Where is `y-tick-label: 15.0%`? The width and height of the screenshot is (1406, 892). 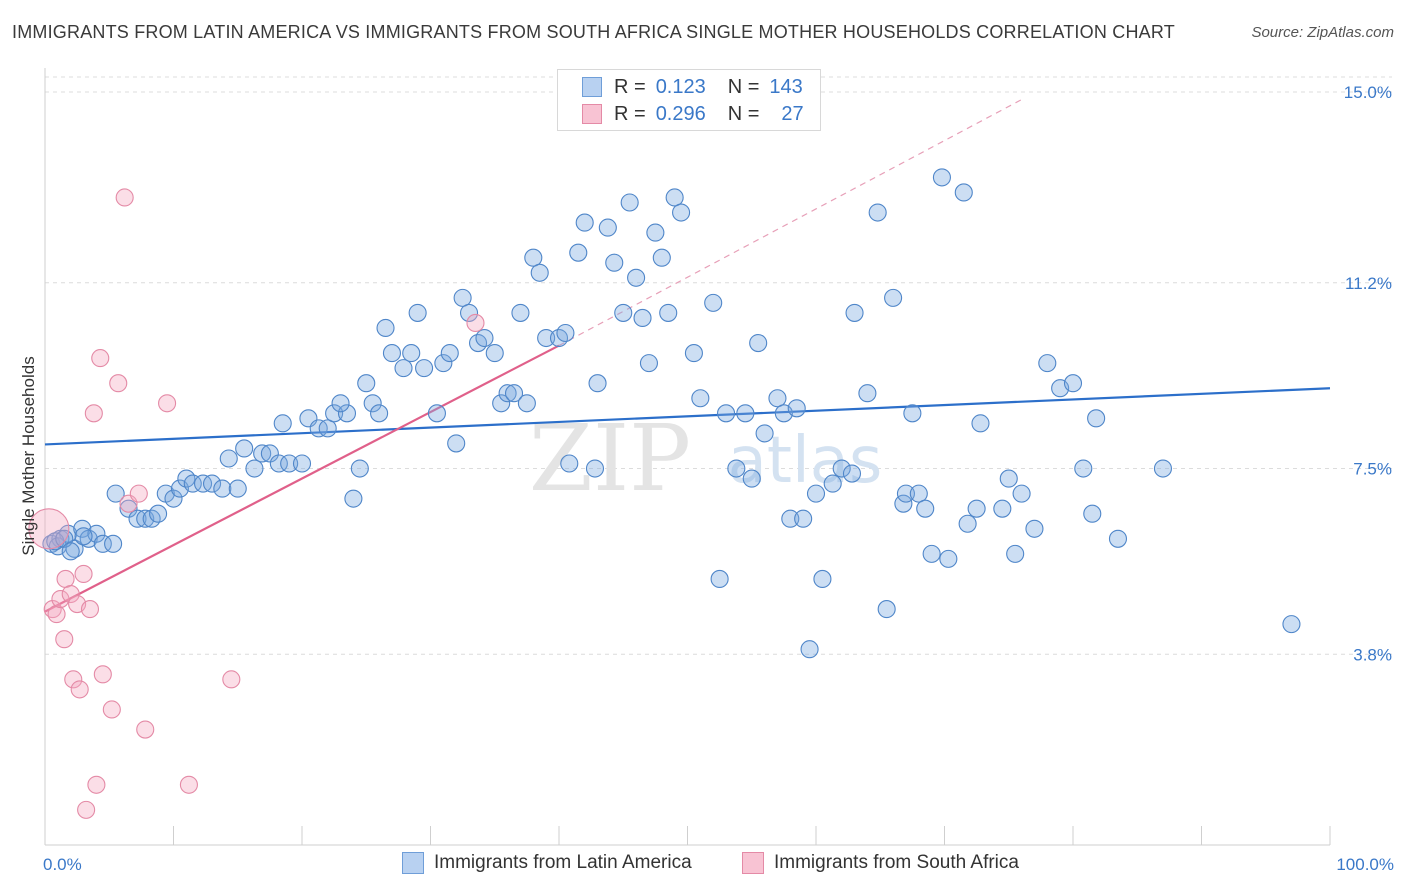
y-tick-label: 15.0% is located at coordinates (1368, 92).